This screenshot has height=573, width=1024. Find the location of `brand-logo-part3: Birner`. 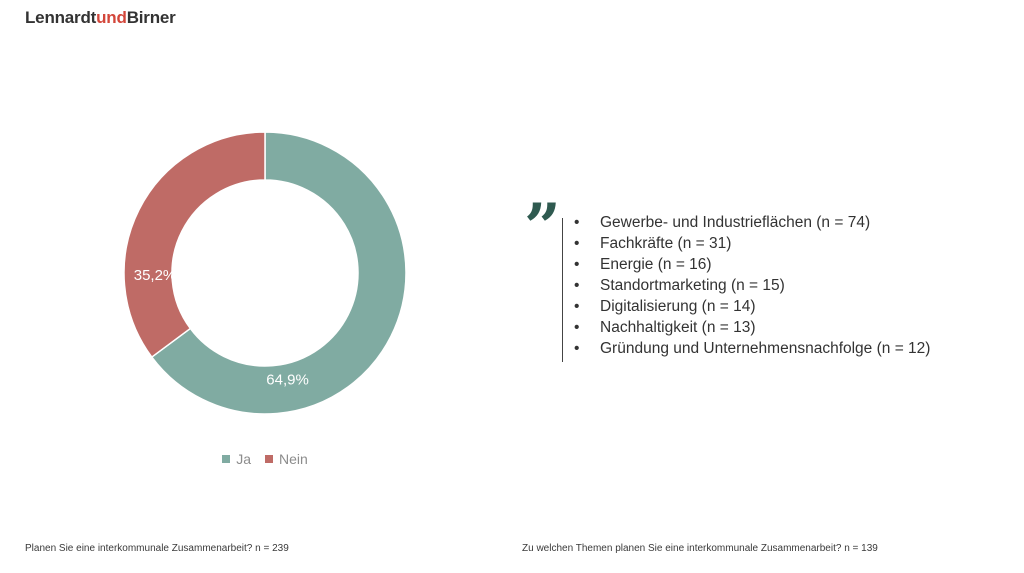

brand-logo-part3: Birner is located at coordinates (151, 17).